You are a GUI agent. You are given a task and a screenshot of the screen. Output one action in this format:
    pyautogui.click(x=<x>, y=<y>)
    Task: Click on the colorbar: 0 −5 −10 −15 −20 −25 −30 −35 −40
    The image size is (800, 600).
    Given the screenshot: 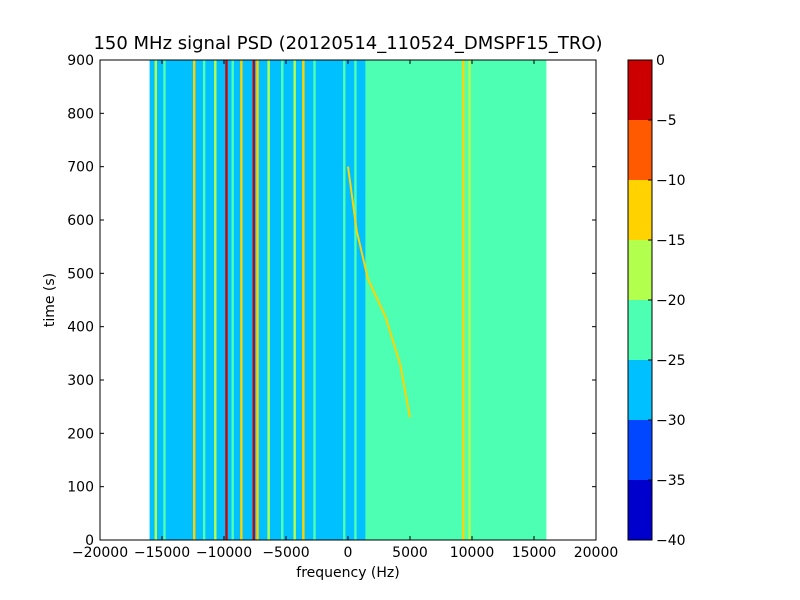 What is the action you would take?
    pyautogui.click(x=656, y=301)
    